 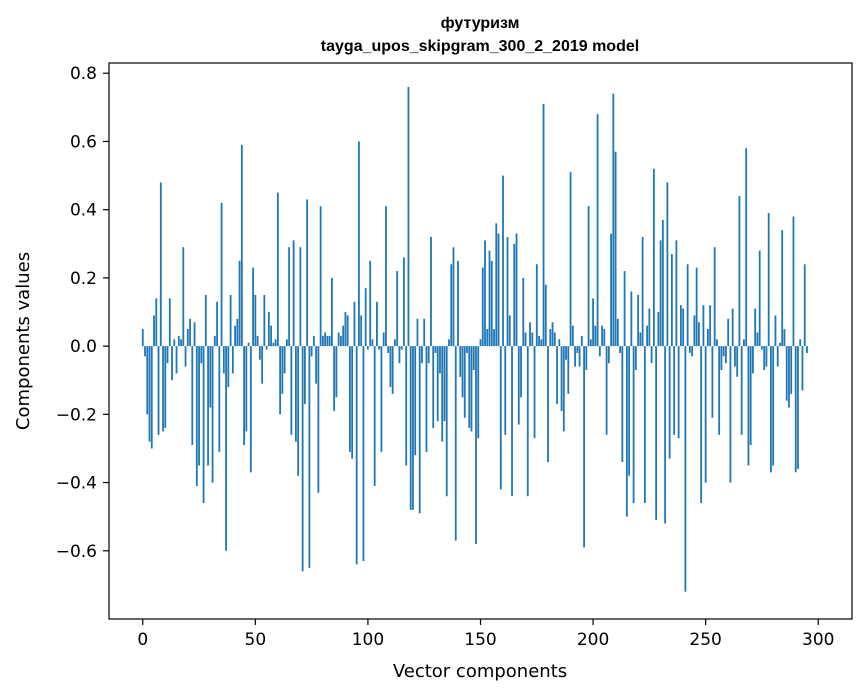 I want to click on y-tick-label-4: 0.2, so click(x=83, y=279).